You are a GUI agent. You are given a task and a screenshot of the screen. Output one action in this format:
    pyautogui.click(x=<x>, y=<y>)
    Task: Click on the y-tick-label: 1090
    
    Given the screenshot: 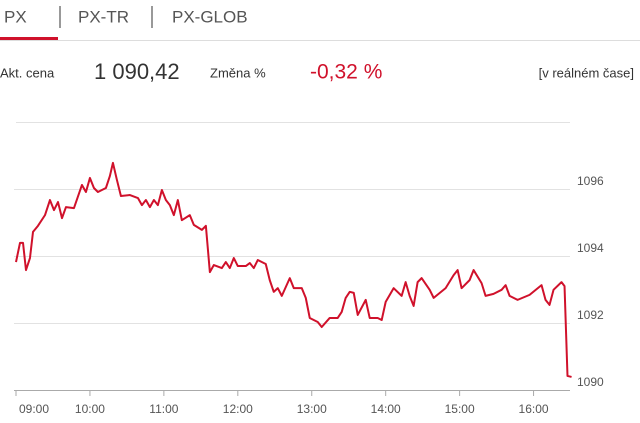 What is the action you would take?
    pyautogui.click(x=590, y=382)
    